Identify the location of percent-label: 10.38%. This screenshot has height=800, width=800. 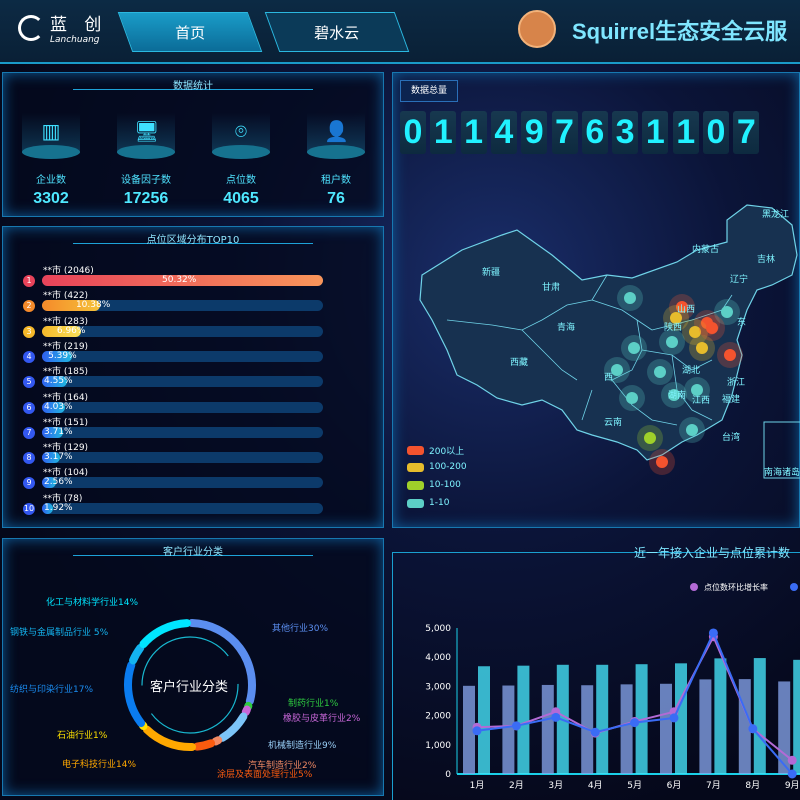
(93, 305).